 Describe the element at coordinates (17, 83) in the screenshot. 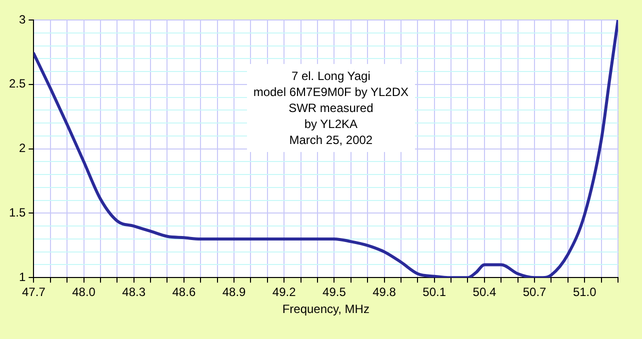

I see `y-tick-label: 2.5` at that location.